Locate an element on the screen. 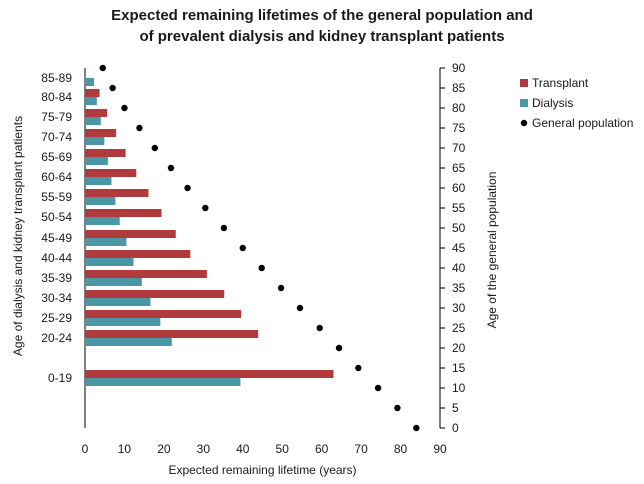  x-tick-label: 60 is located at coordinates (322, 449).